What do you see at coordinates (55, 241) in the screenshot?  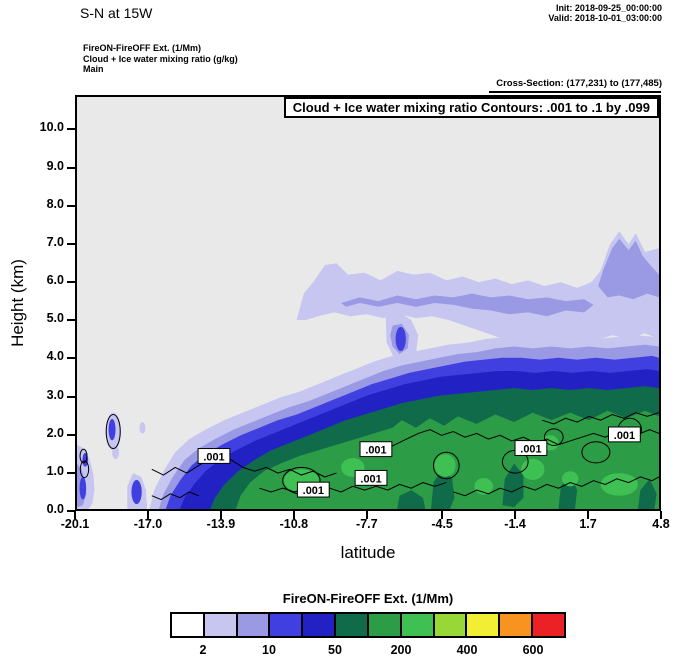 I see `y-tick-label: 7.0` at bounding box center [55, 241].